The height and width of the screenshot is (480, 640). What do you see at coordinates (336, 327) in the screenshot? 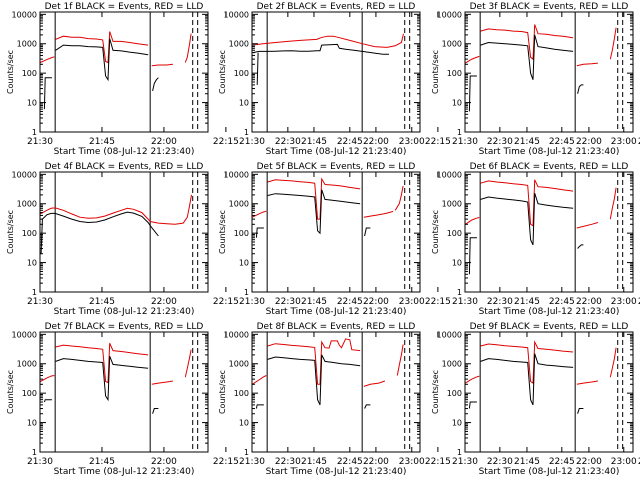
I see `chart-title: Det 8f BLACK = Events, RED = LLD` at bounding box center [336, 327].